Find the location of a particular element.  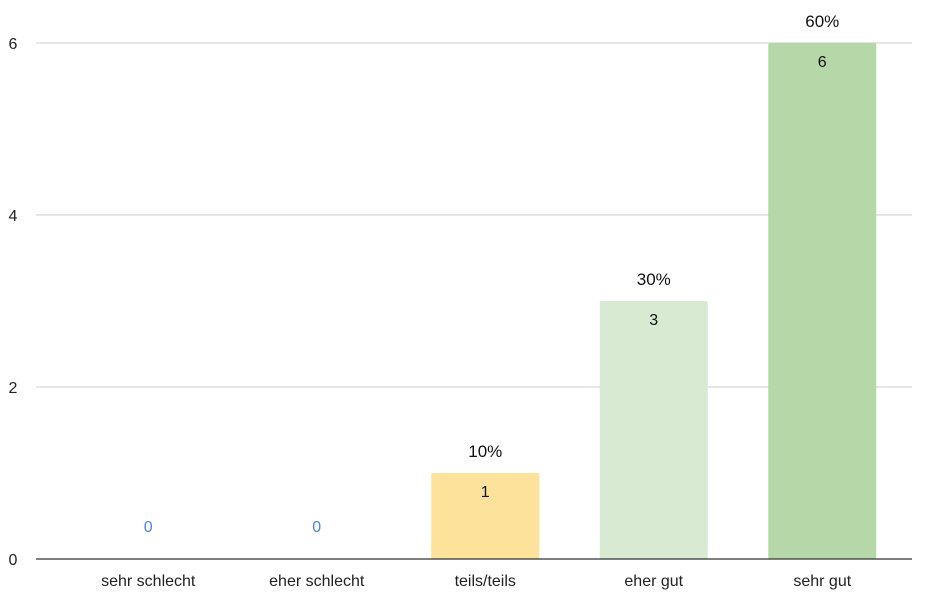

bar-value-label-3: 3 is located at coordinates (653, 320).